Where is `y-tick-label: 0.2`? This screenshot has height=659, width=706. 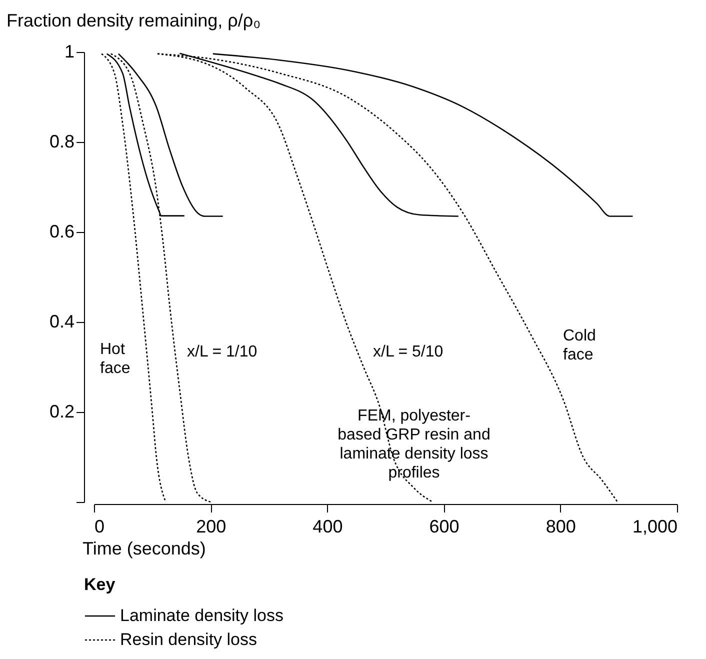 y-tick-label: 0.2 is located at coordinates (61, 412).